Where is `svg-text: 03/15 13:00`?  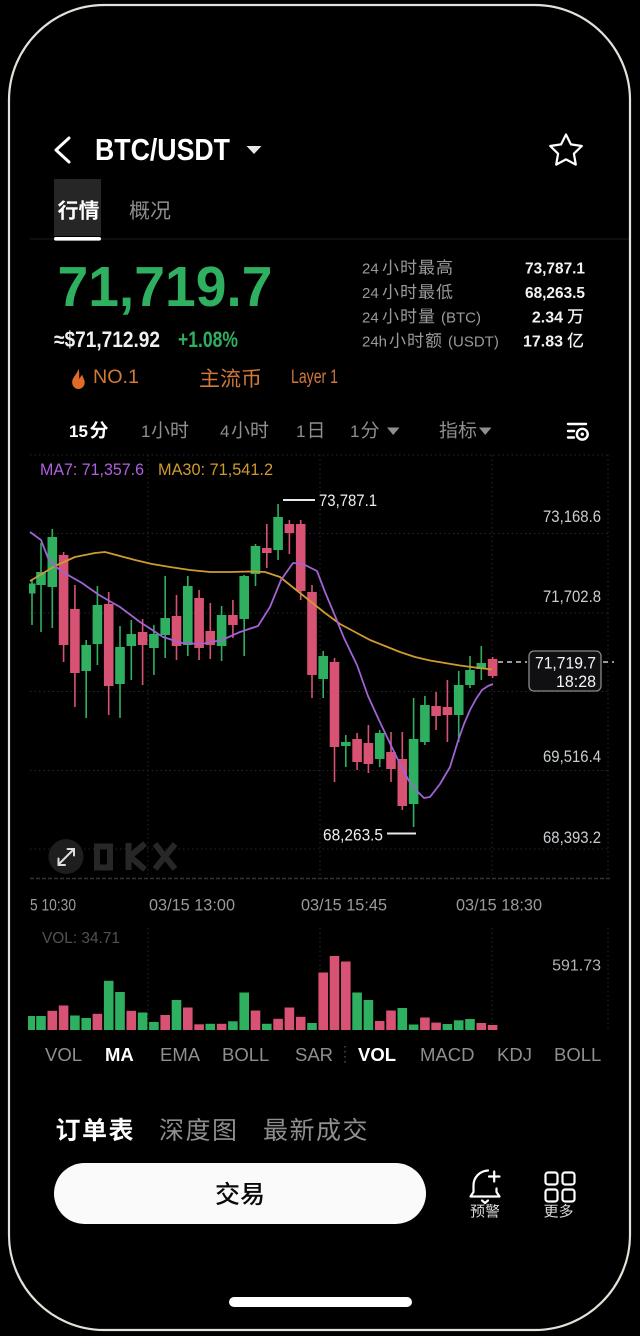
svg-text: 03/15 13:00 is located at coordinates (192, 905).